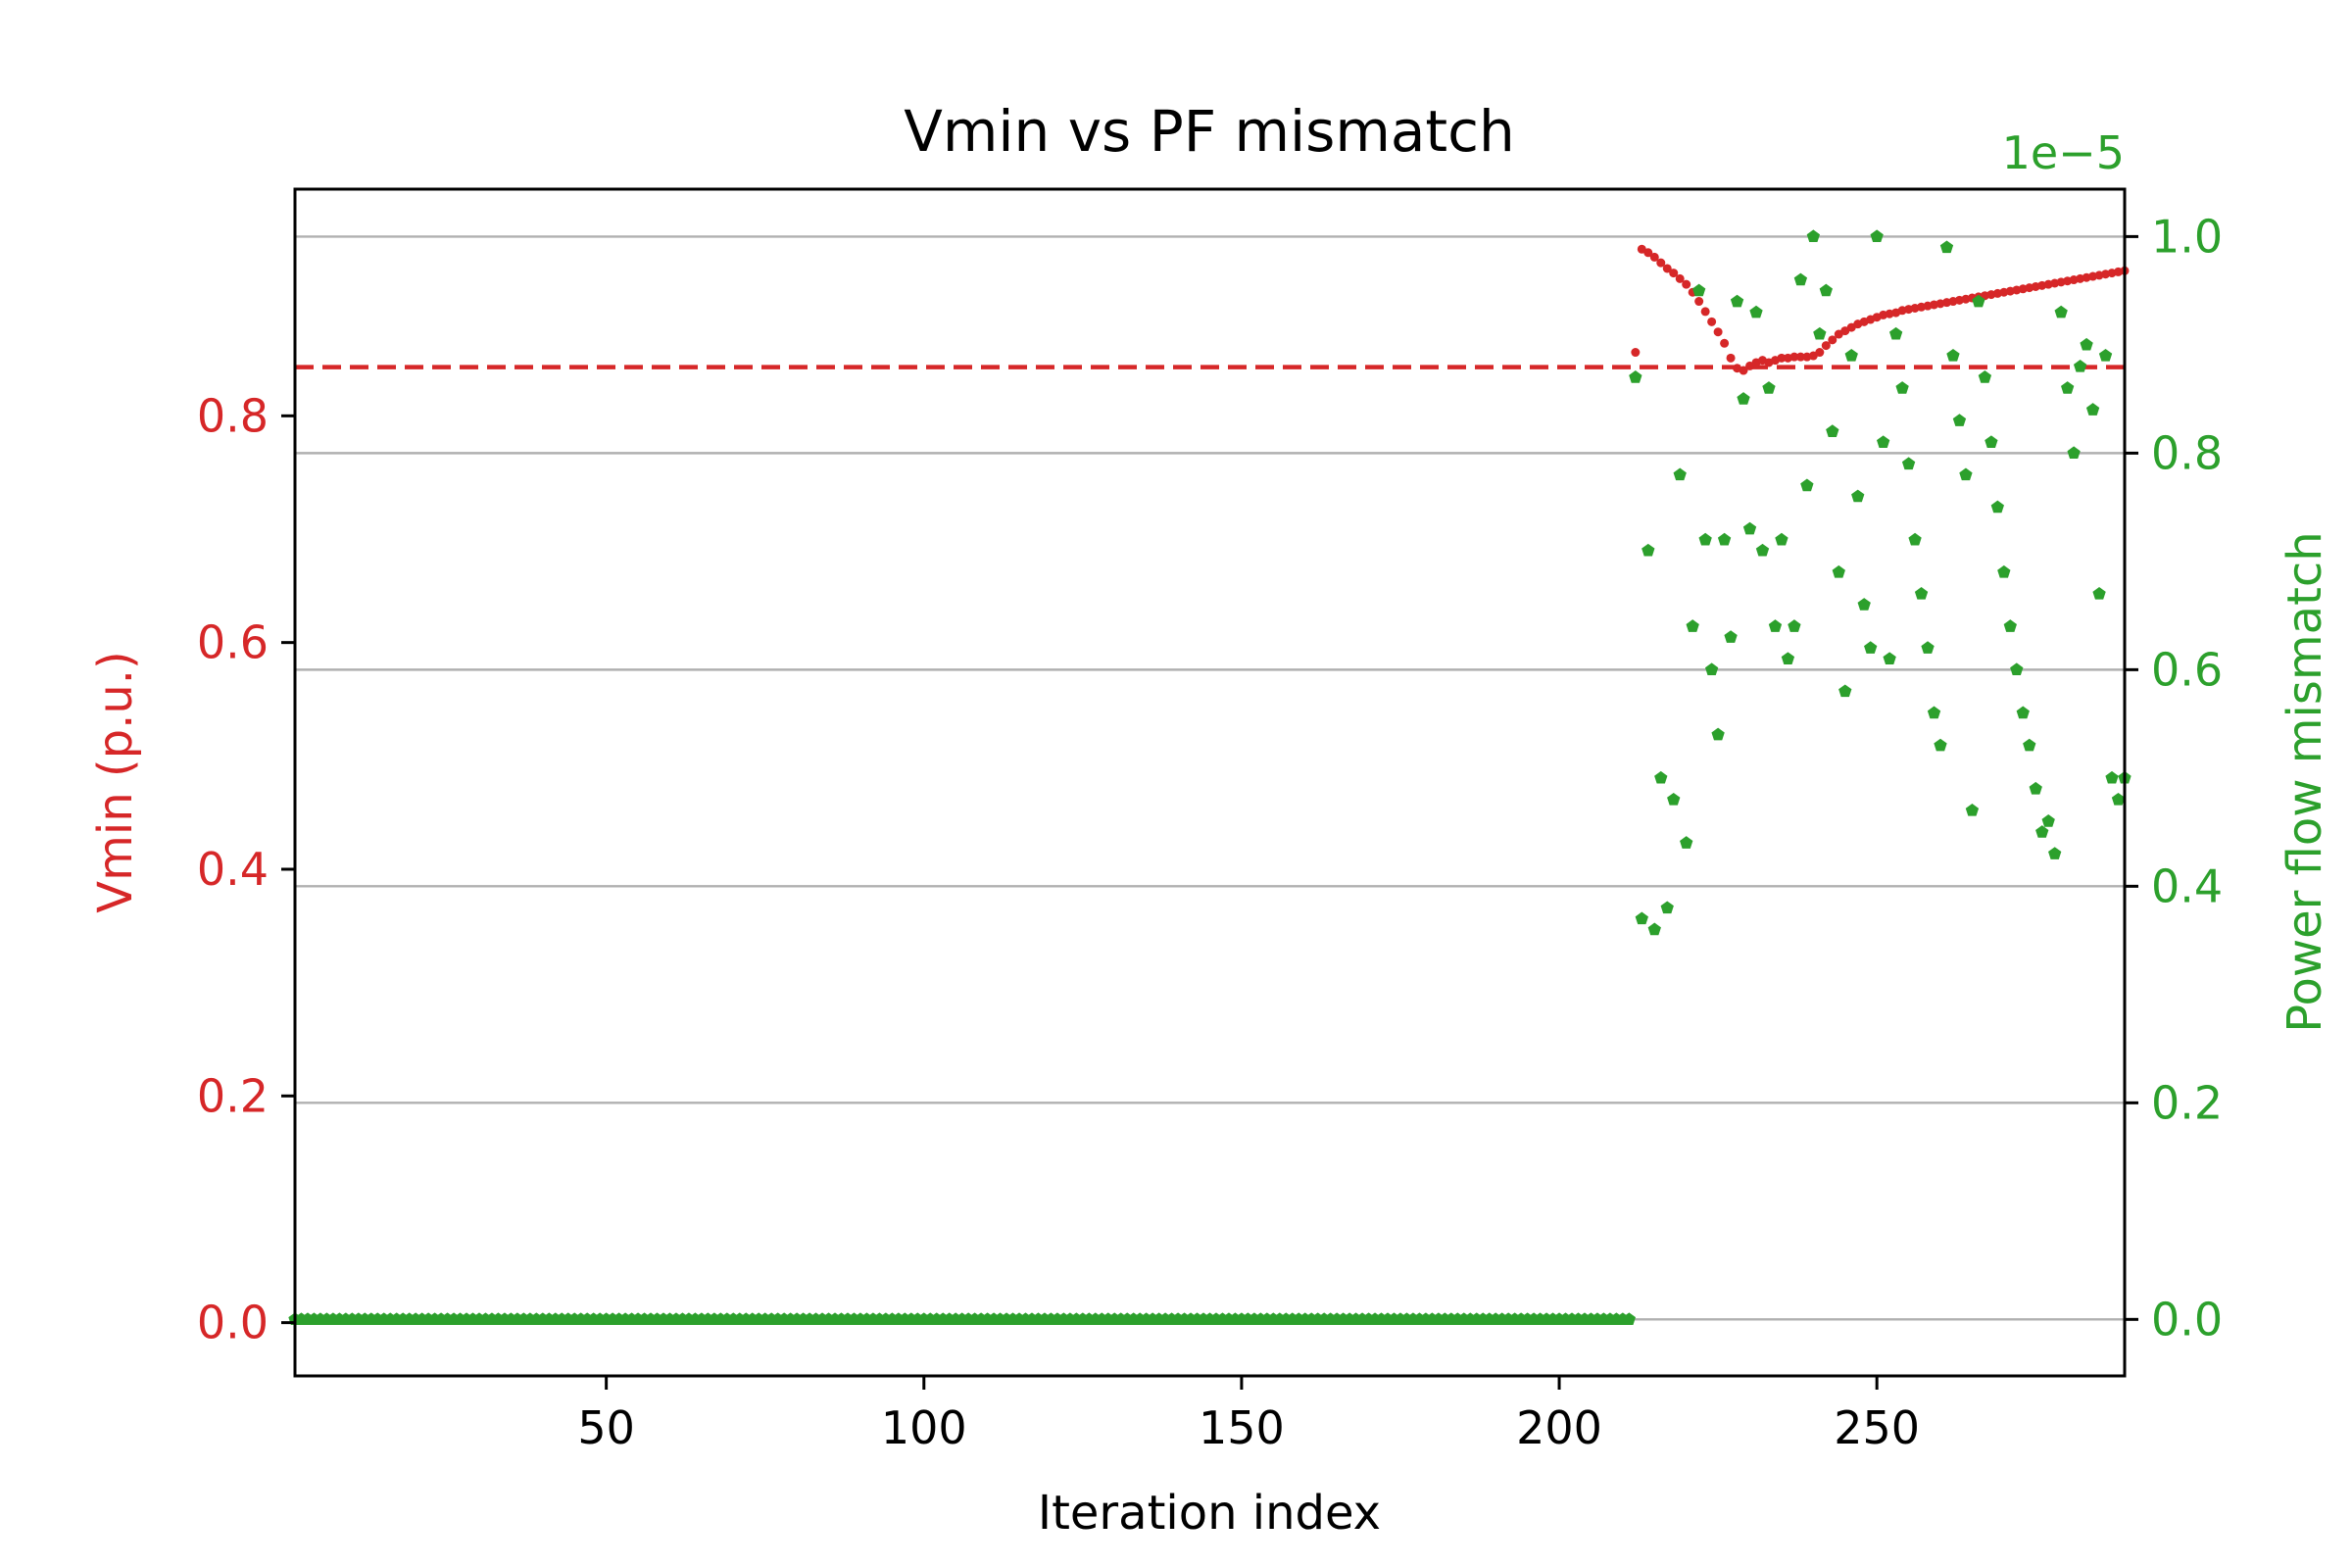 The width and height of the screenshot is (2352, 1568). I want to click on left-tick-label: 0.6, so click(233, 642).